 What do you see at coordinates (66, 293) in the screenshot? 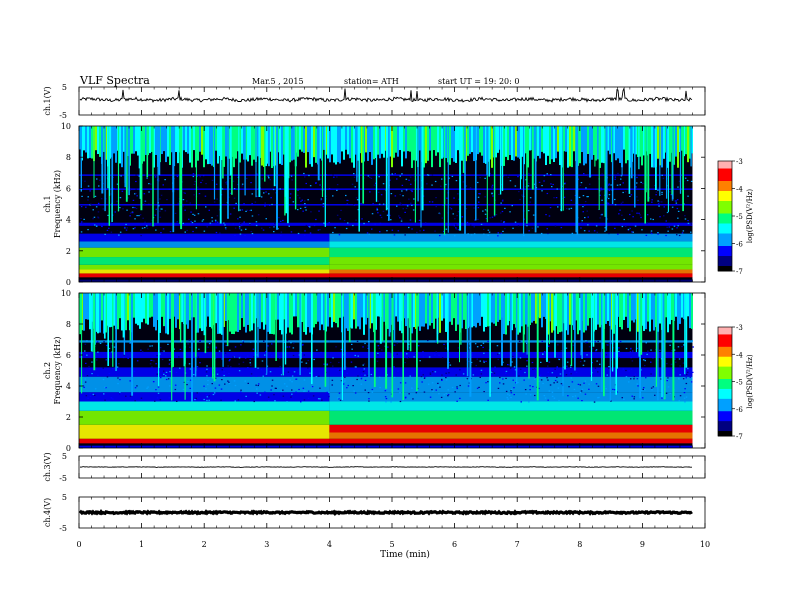
I see `y-tick-label: 10` at bounding box center [66, 293].